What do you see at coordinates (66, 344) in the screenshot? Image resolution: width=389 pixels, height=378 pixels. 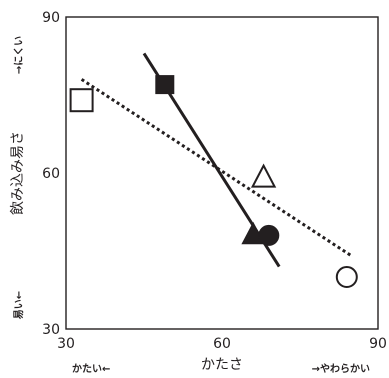 I see `x-tick-label: 30` at bounding box center [66, 344].